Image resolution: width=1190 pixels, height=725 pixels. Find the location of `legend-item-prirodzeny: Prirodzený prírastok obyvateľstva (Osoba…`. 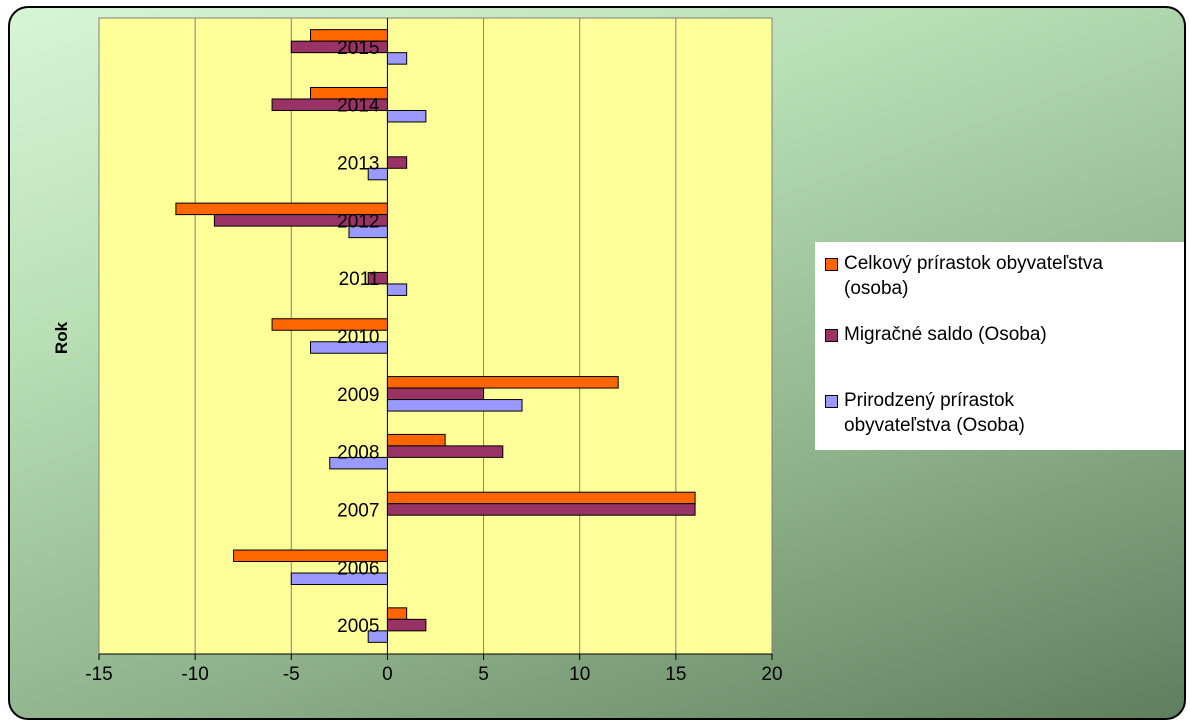

legend-item-prirodzeny: Prirodzený prírastok obyvateľstva (Osoba… is located at coordinates (1004, 413).